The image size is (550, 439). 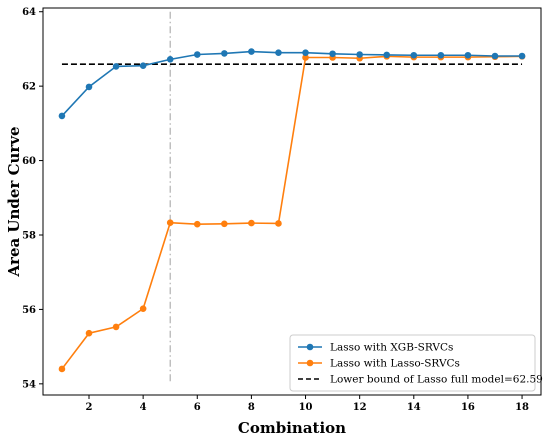 What do you see at coordinates (14, 201) in the screenshot?
I see `y-axis-title: Area Under Curve` at bounding box center [14, 201].